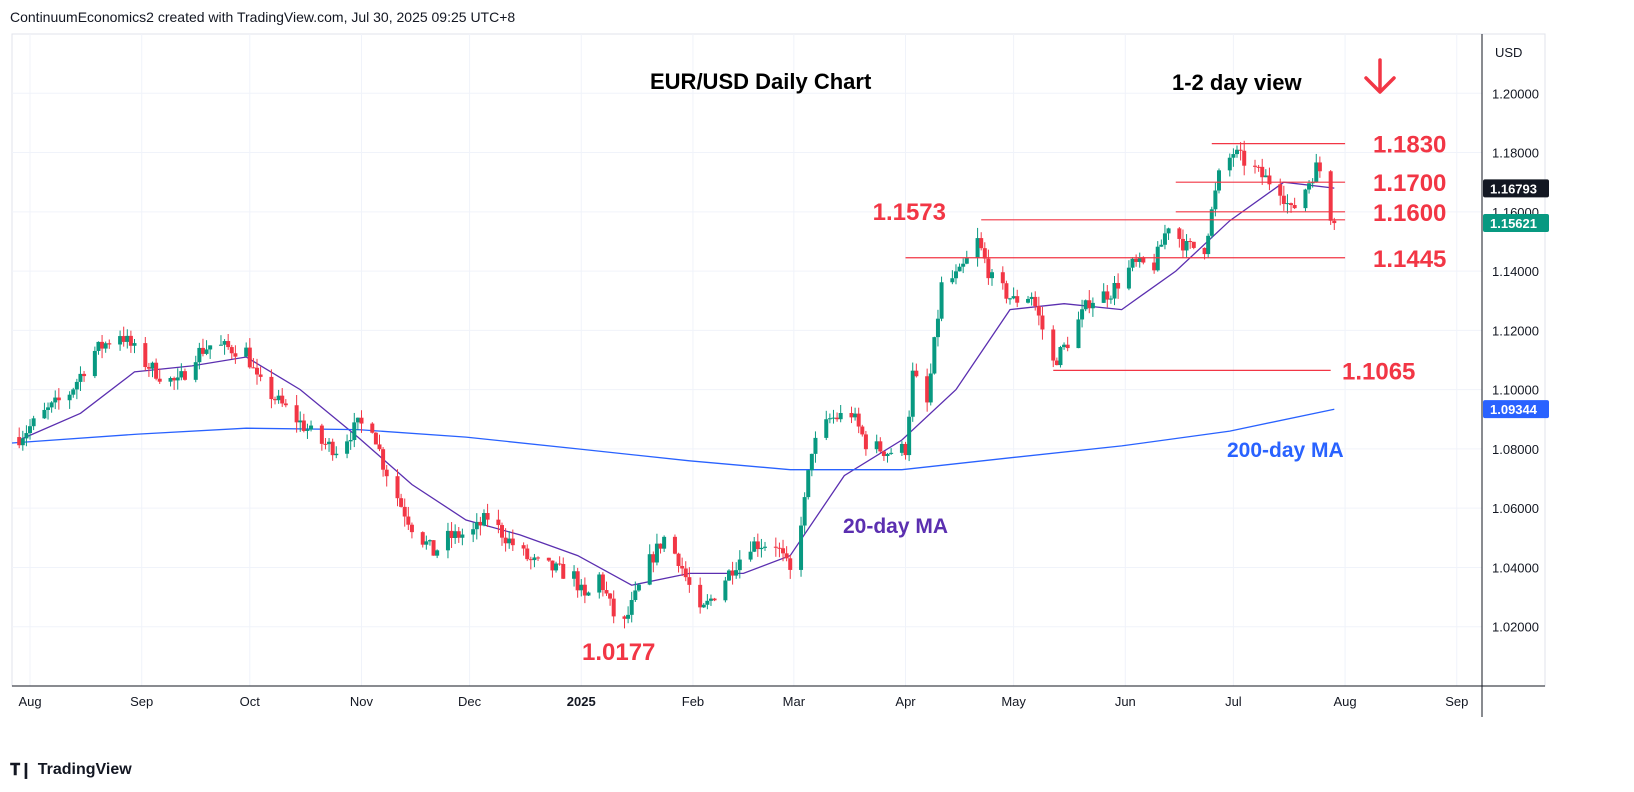  What do you see at coordinates (1514, 409) in the screenshot?
I see `price-badge-label: 1.09344` at bounding box center [1514, 409].